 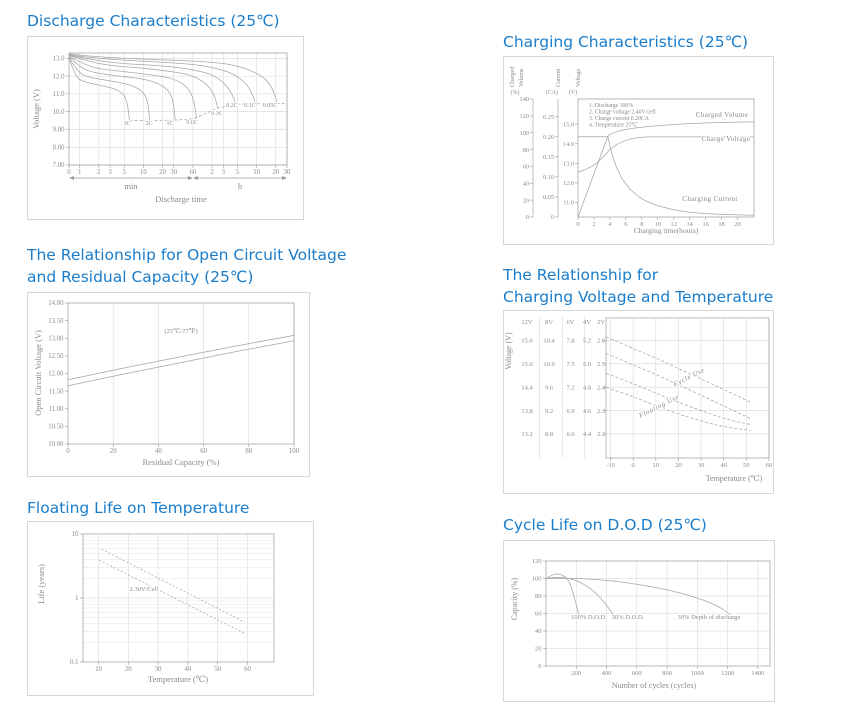 I want to click on annotation-label: Current, so click(x=559, y=77).